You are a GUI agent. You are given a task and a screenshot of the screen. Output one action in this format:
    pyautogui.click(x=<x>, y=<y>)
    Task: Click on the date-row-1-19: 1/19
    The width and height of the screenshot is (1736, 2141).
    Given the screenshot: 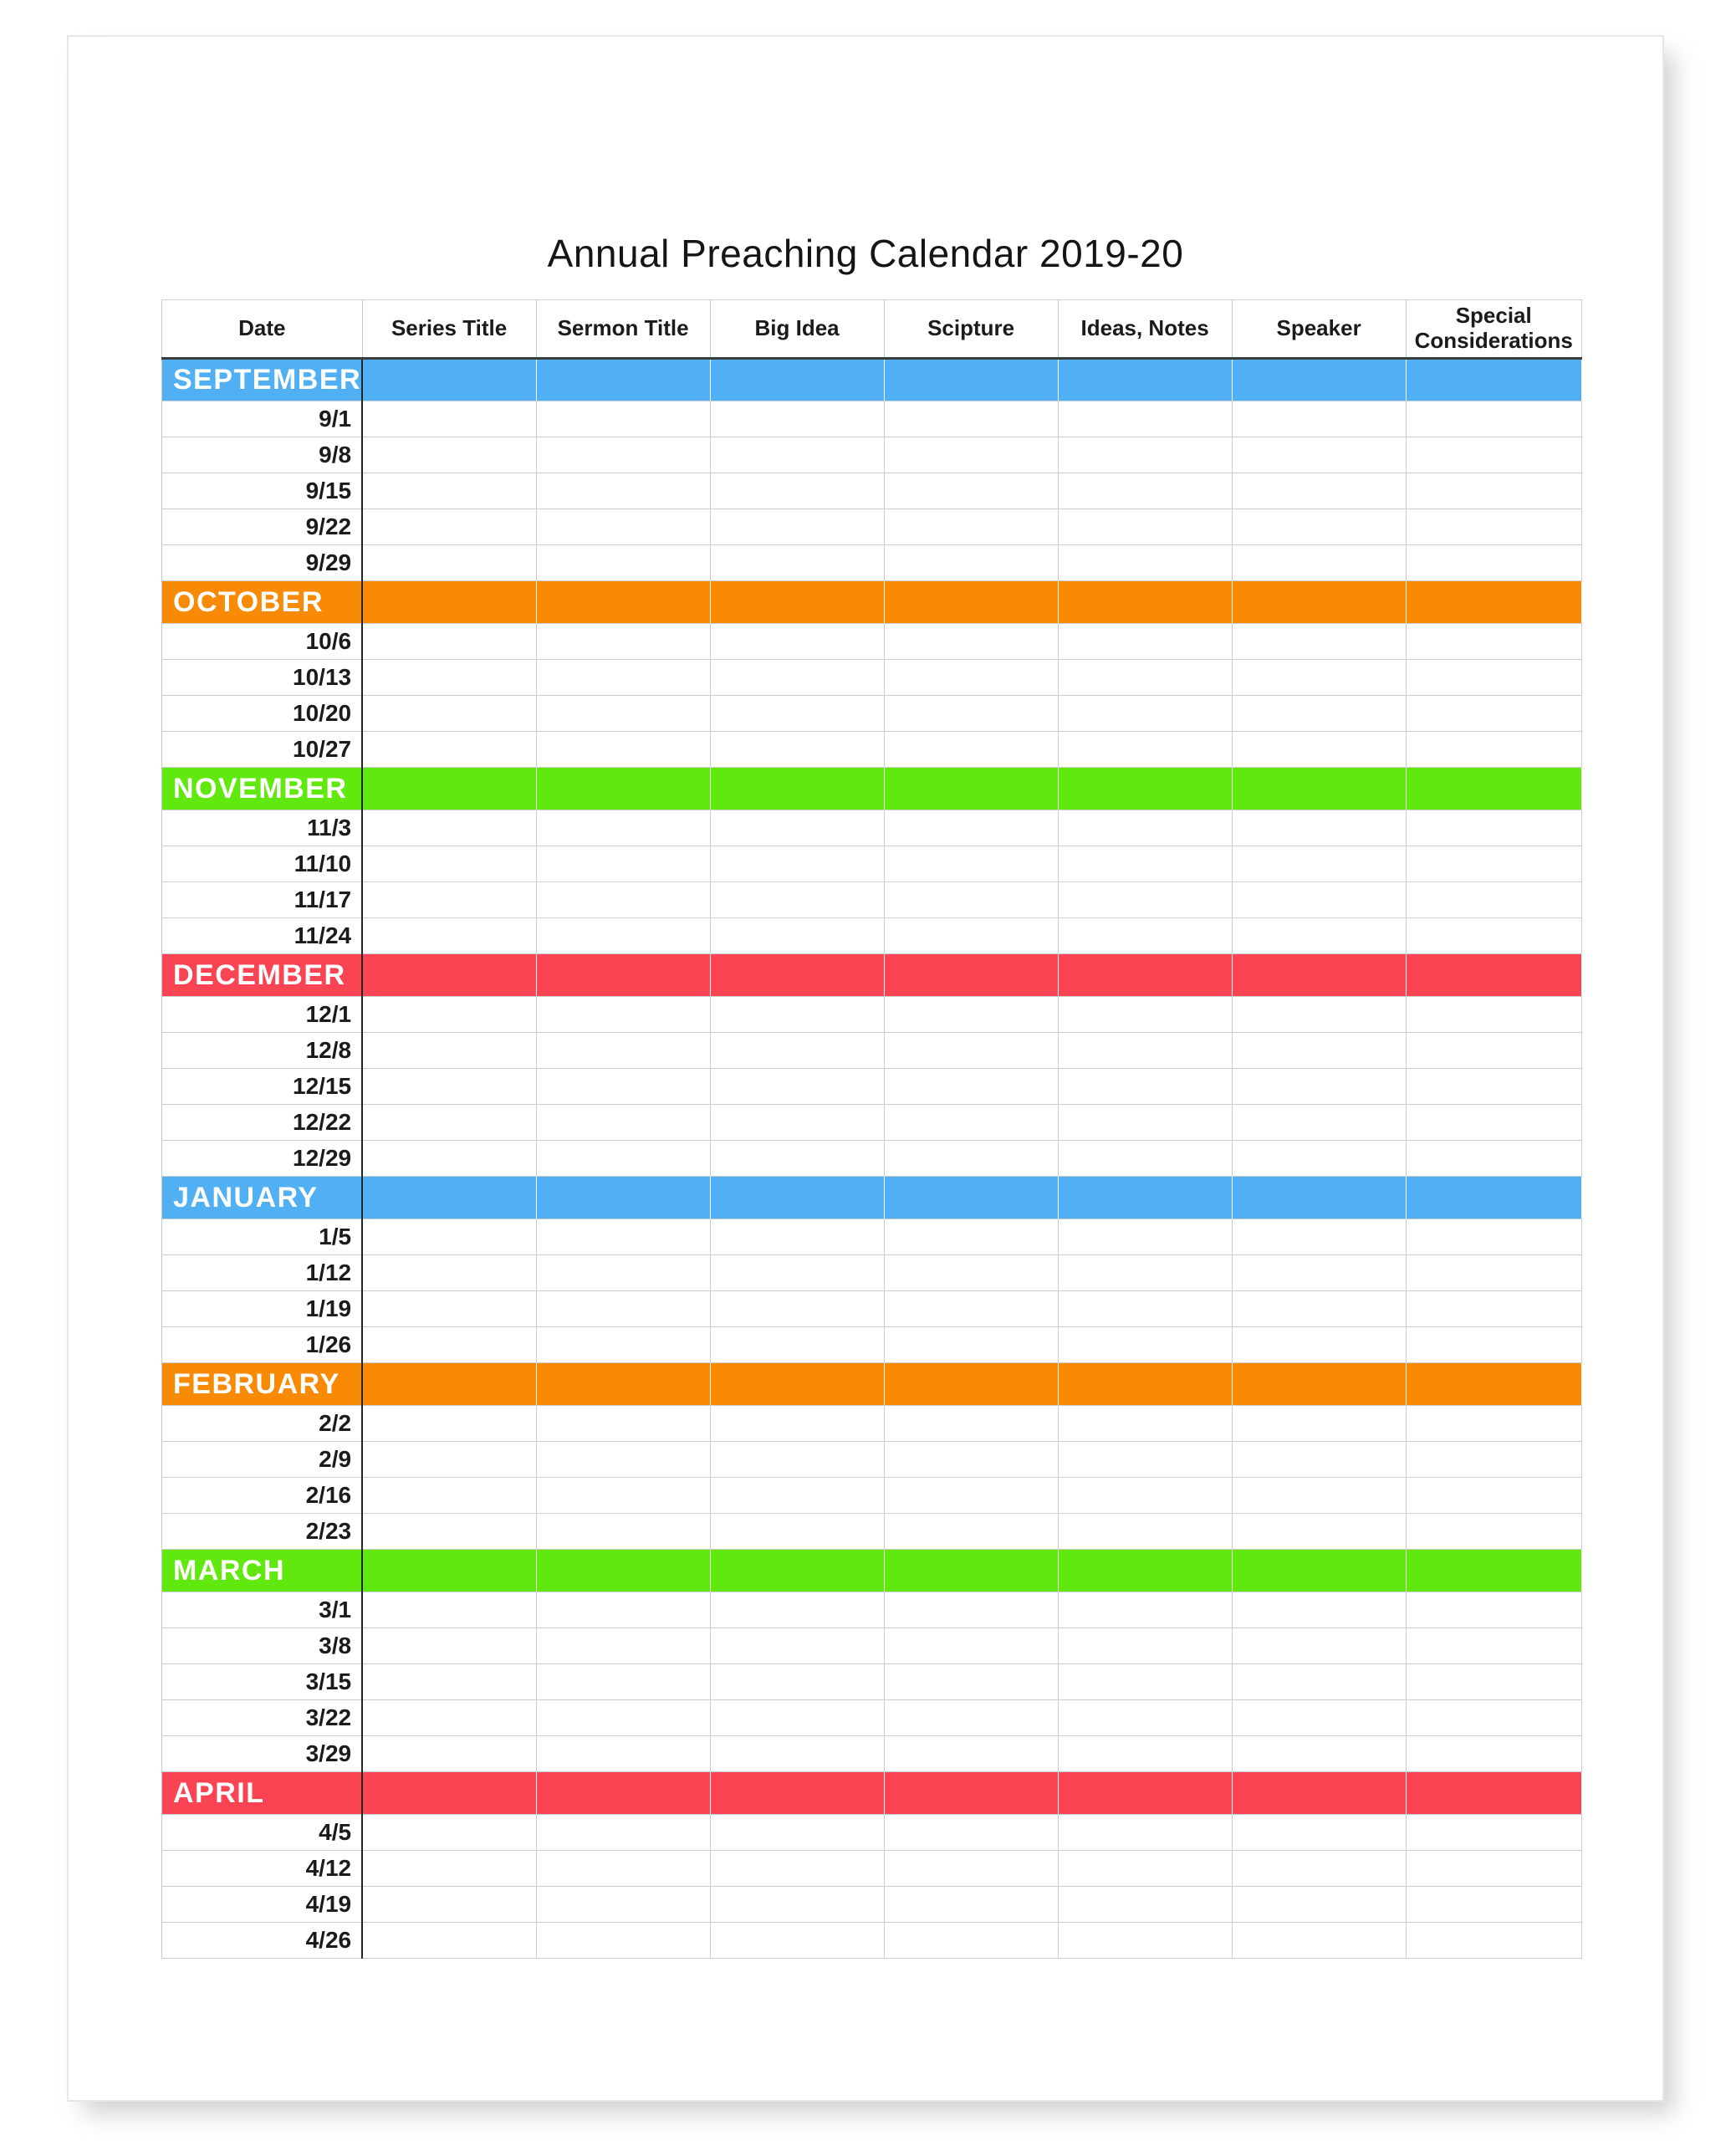 What is the action you would take?
    pyautogui.click(x=871, y=1308)
    